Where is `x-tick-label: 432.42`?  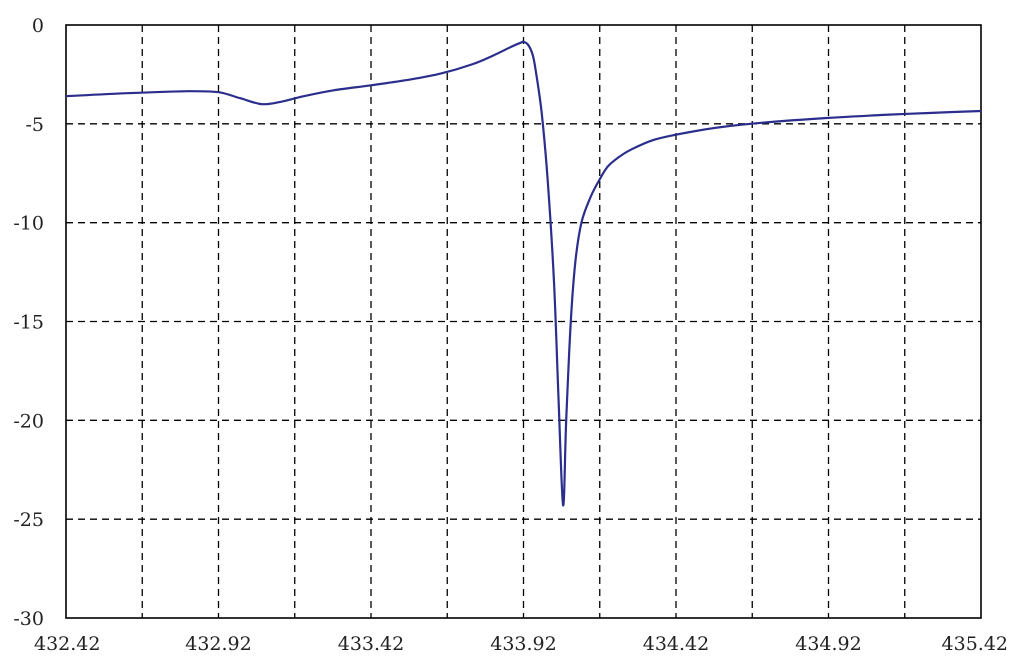
x-tick-label: 432.42 is located at coordinates (67, 644).